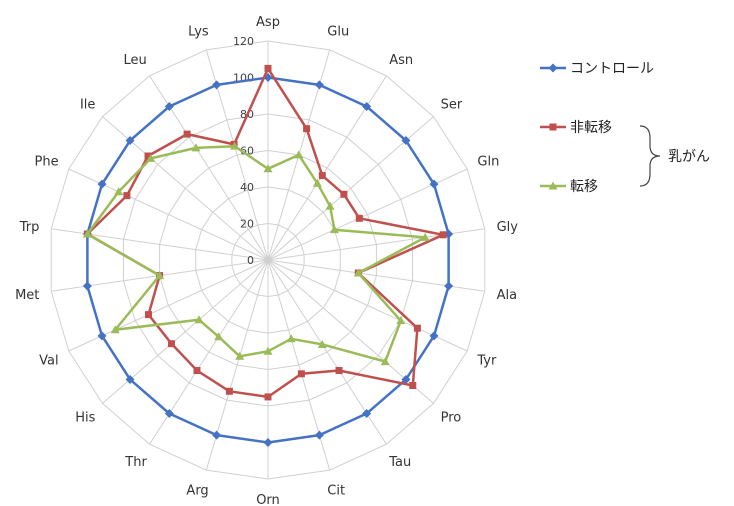 The width and height of the screenshot is (734, 506). What do you see at coordinates (48, 360) in the screenshot?
I see `category-label-val: Val` at bounding box center [48, 360].